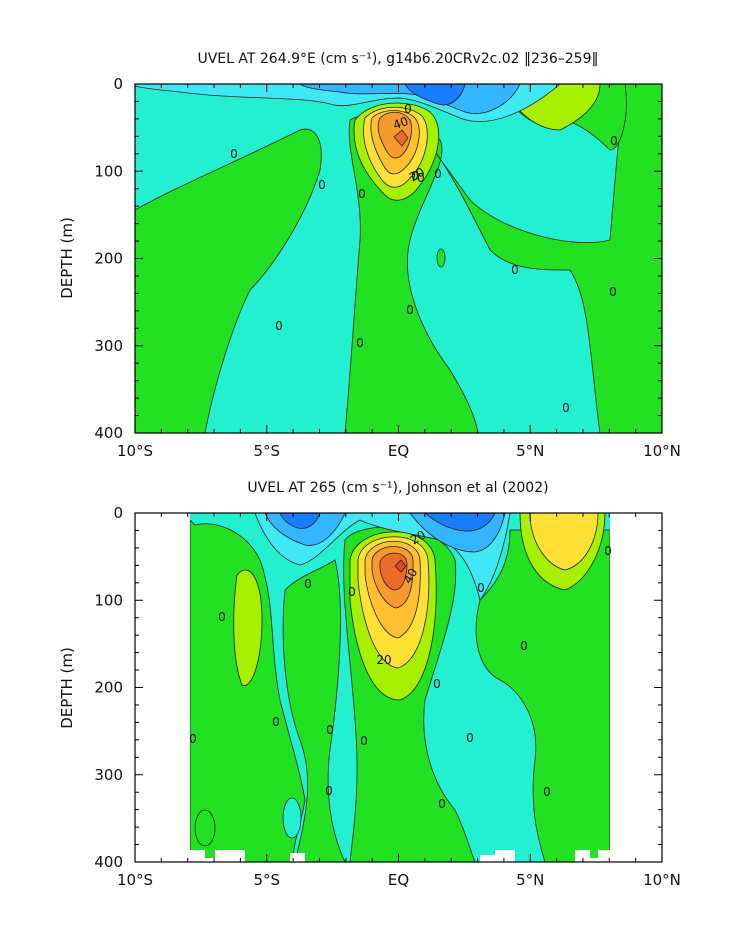 The height and width of the screenshot is (945, 733). Describe the element at coordinates (135, 451) in the screenshot. I see `top-x-tick-label: 10°S` at that location.